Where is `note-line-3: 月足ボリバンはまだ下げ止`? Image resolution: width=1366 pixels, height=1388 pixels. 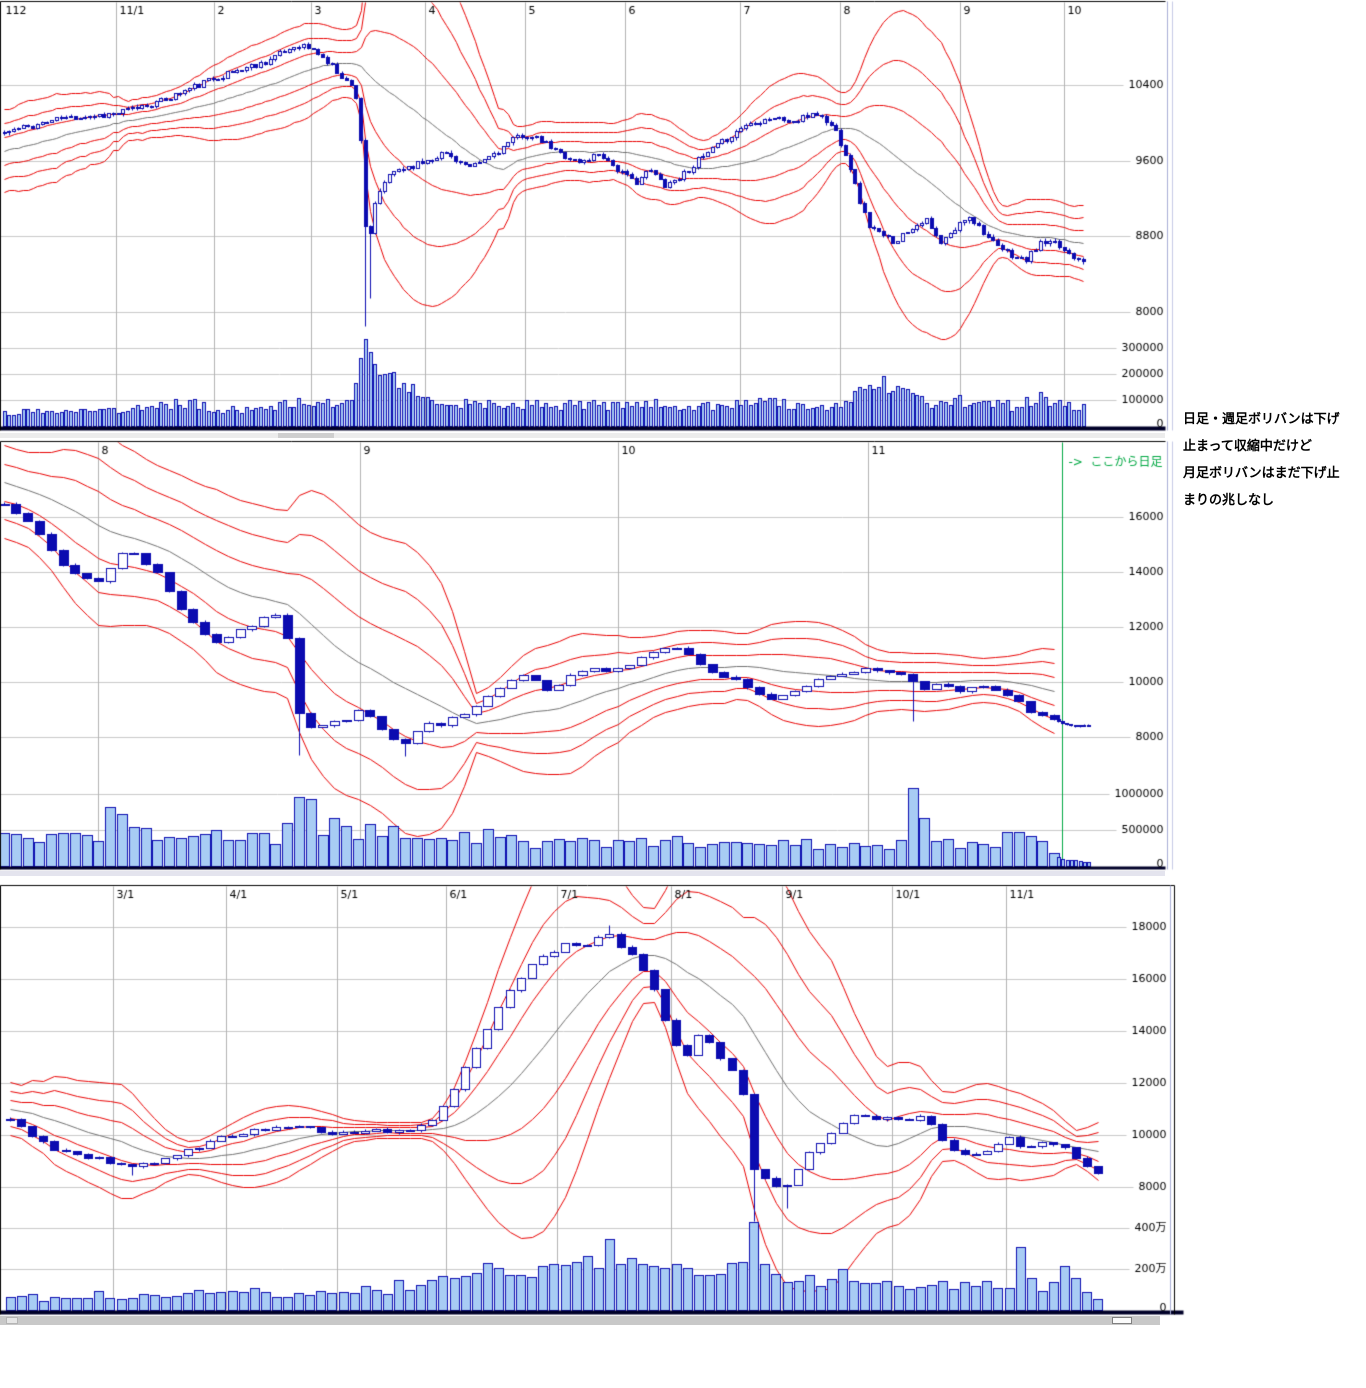 note-line-3: 月足ボリバンはまだ下げ止 is located at coordinates (1261, 473).